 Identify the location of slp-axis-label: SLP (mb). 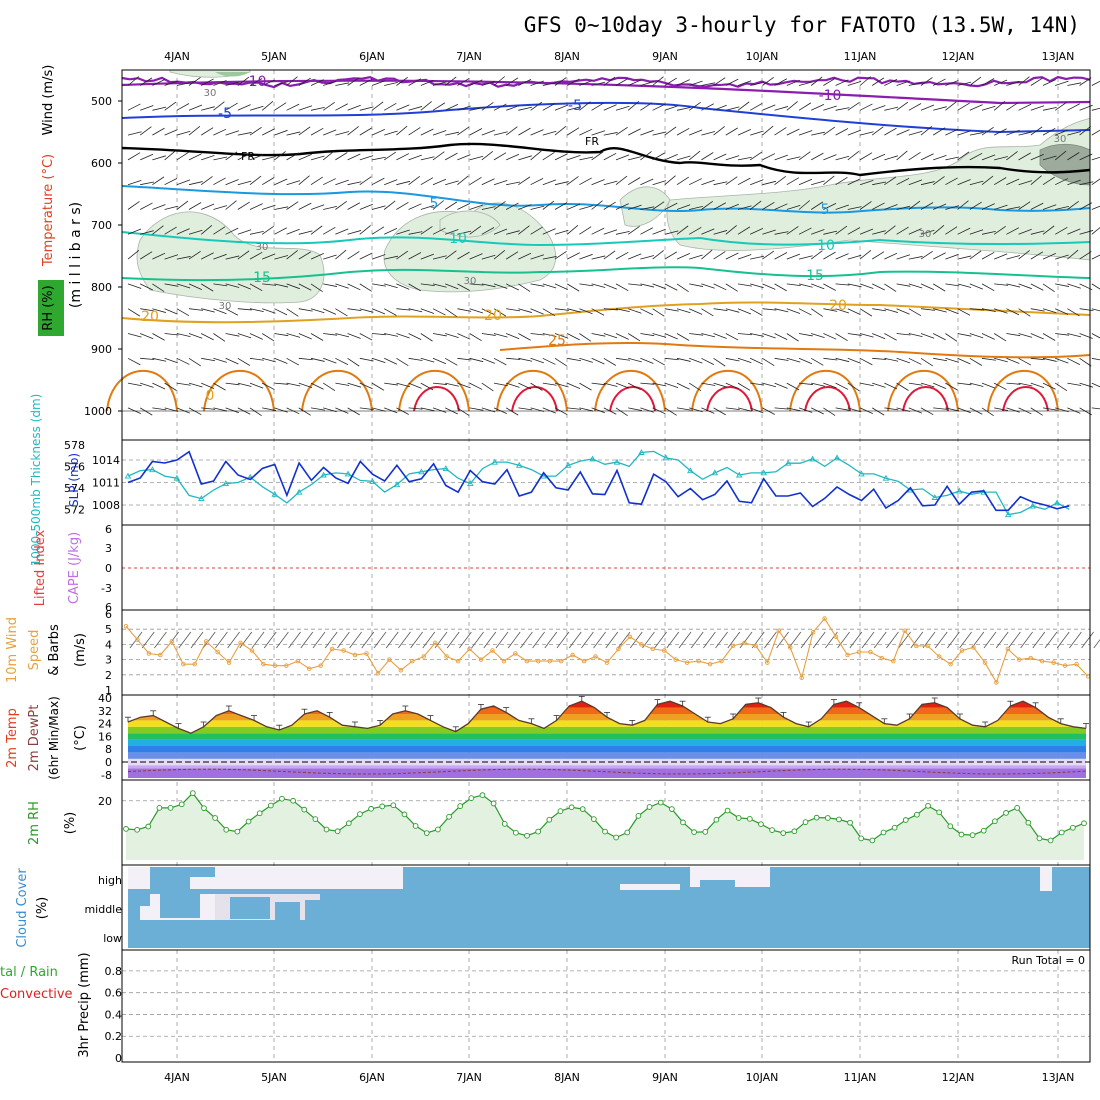
(74, 480).